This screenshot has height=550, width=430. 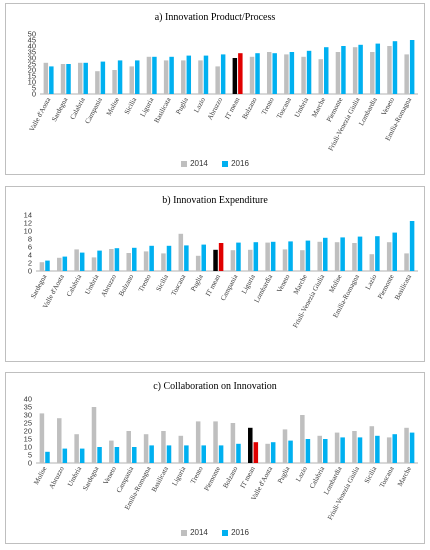 What do you see at coordinates (215, 532) in the screenshot?
I see `legend: 2014 2016` at bounding box center [215, 532].